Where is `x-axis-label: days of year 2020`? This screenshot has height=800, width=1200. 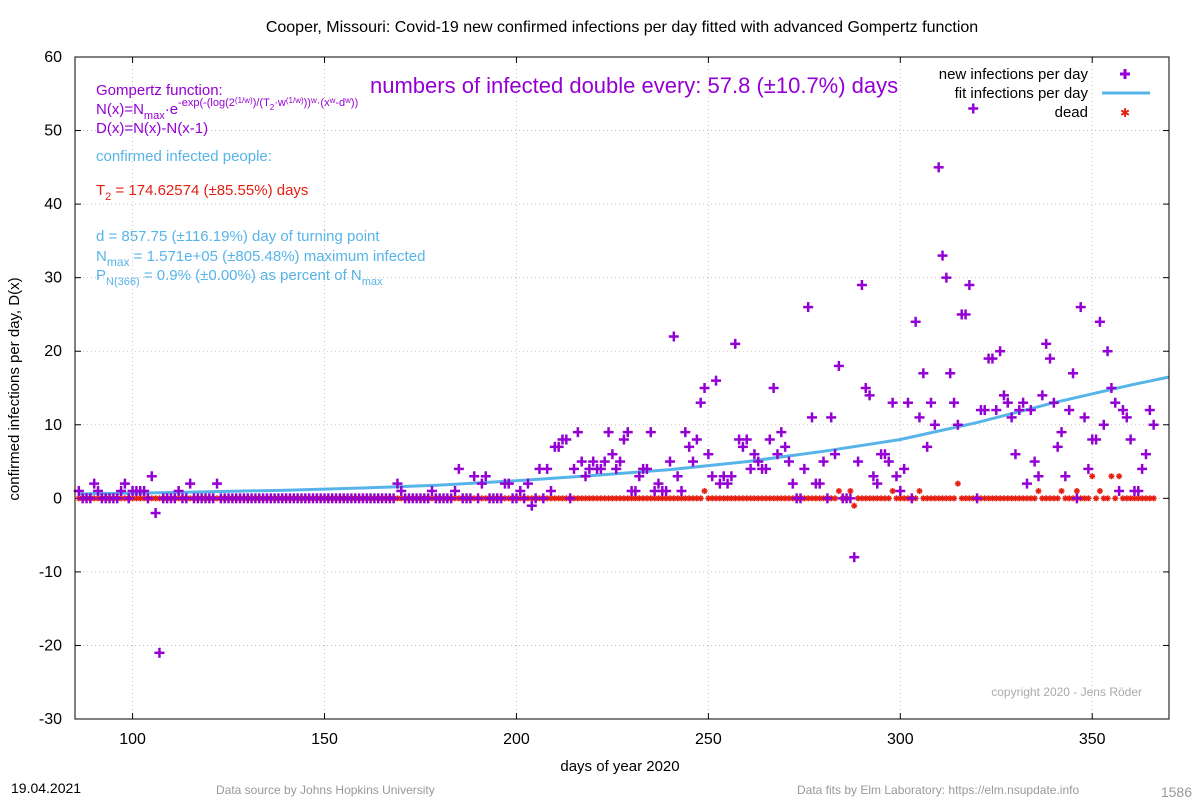
x-axis-label: days of year 2020 is located at coordinates (619, 766).